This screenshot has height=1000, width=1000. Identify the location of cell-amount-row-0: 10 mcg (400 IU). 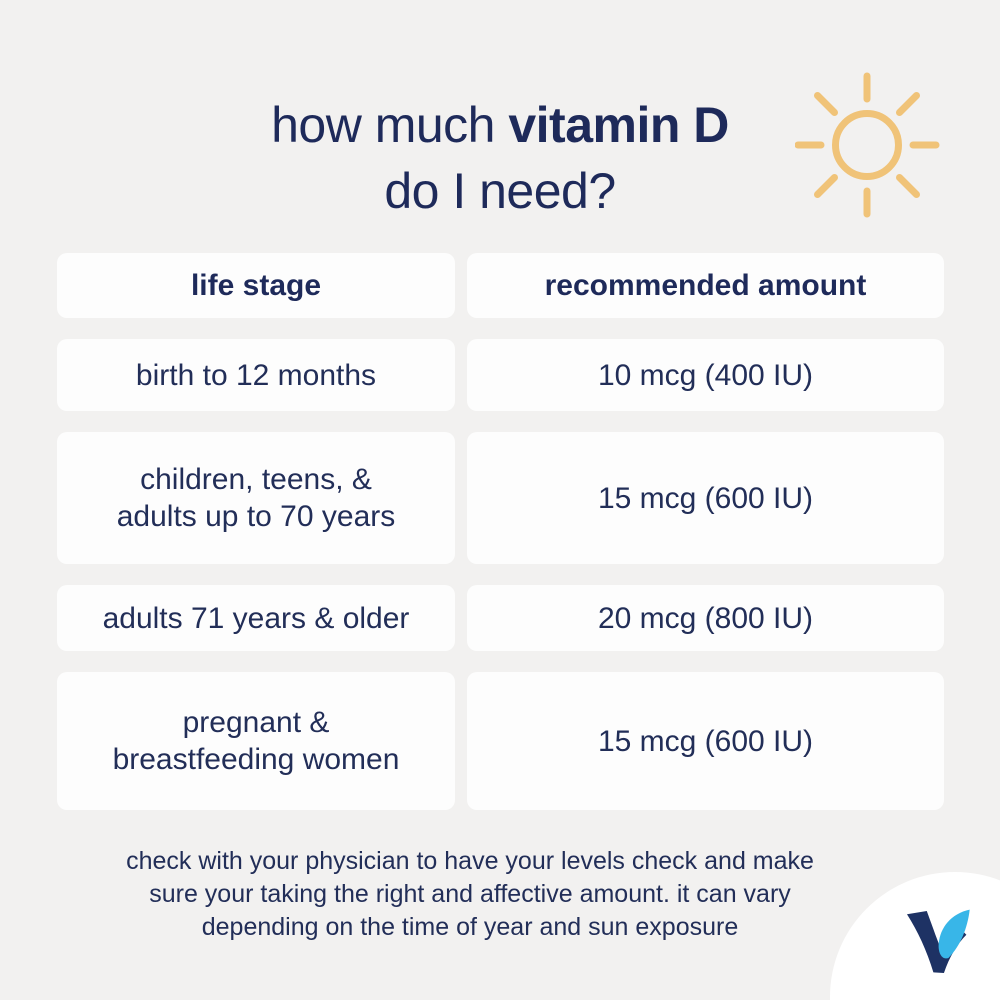
(705, 375).